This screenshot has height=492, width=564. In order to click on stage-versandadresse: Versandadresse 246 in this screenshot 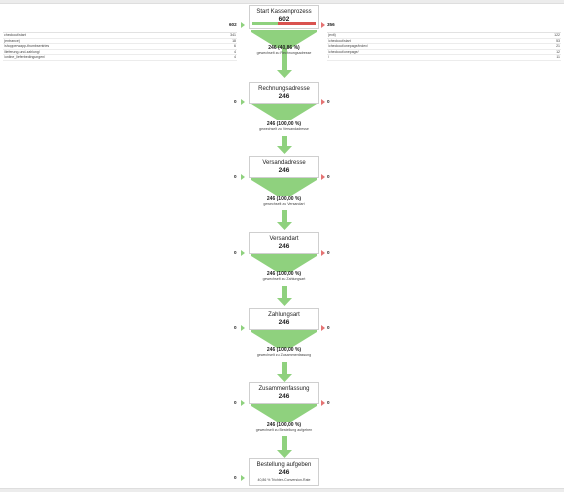, I will do `click(284, 167)`.